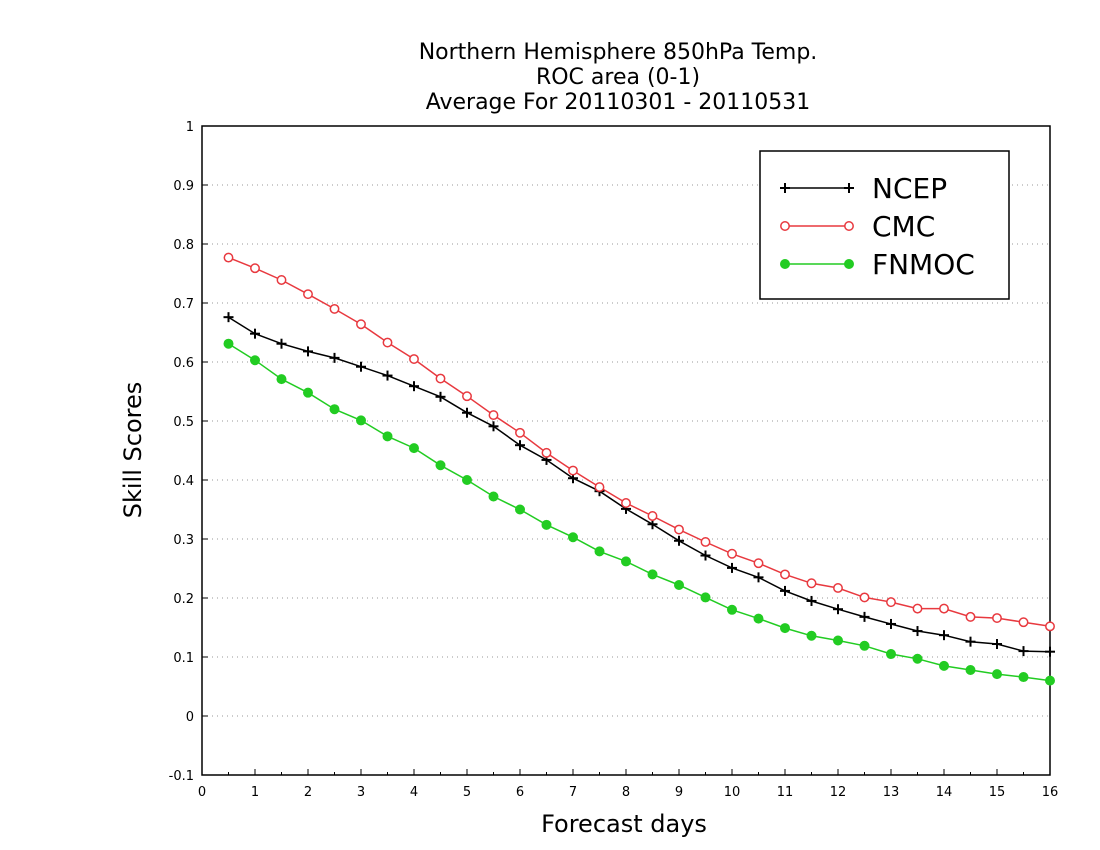  What do you see at coordinates (618, 52) in the screenshot?
I see `title-line-1: Northern Hemisphere 850hPa Temp.` at bounding box center [618, 52].